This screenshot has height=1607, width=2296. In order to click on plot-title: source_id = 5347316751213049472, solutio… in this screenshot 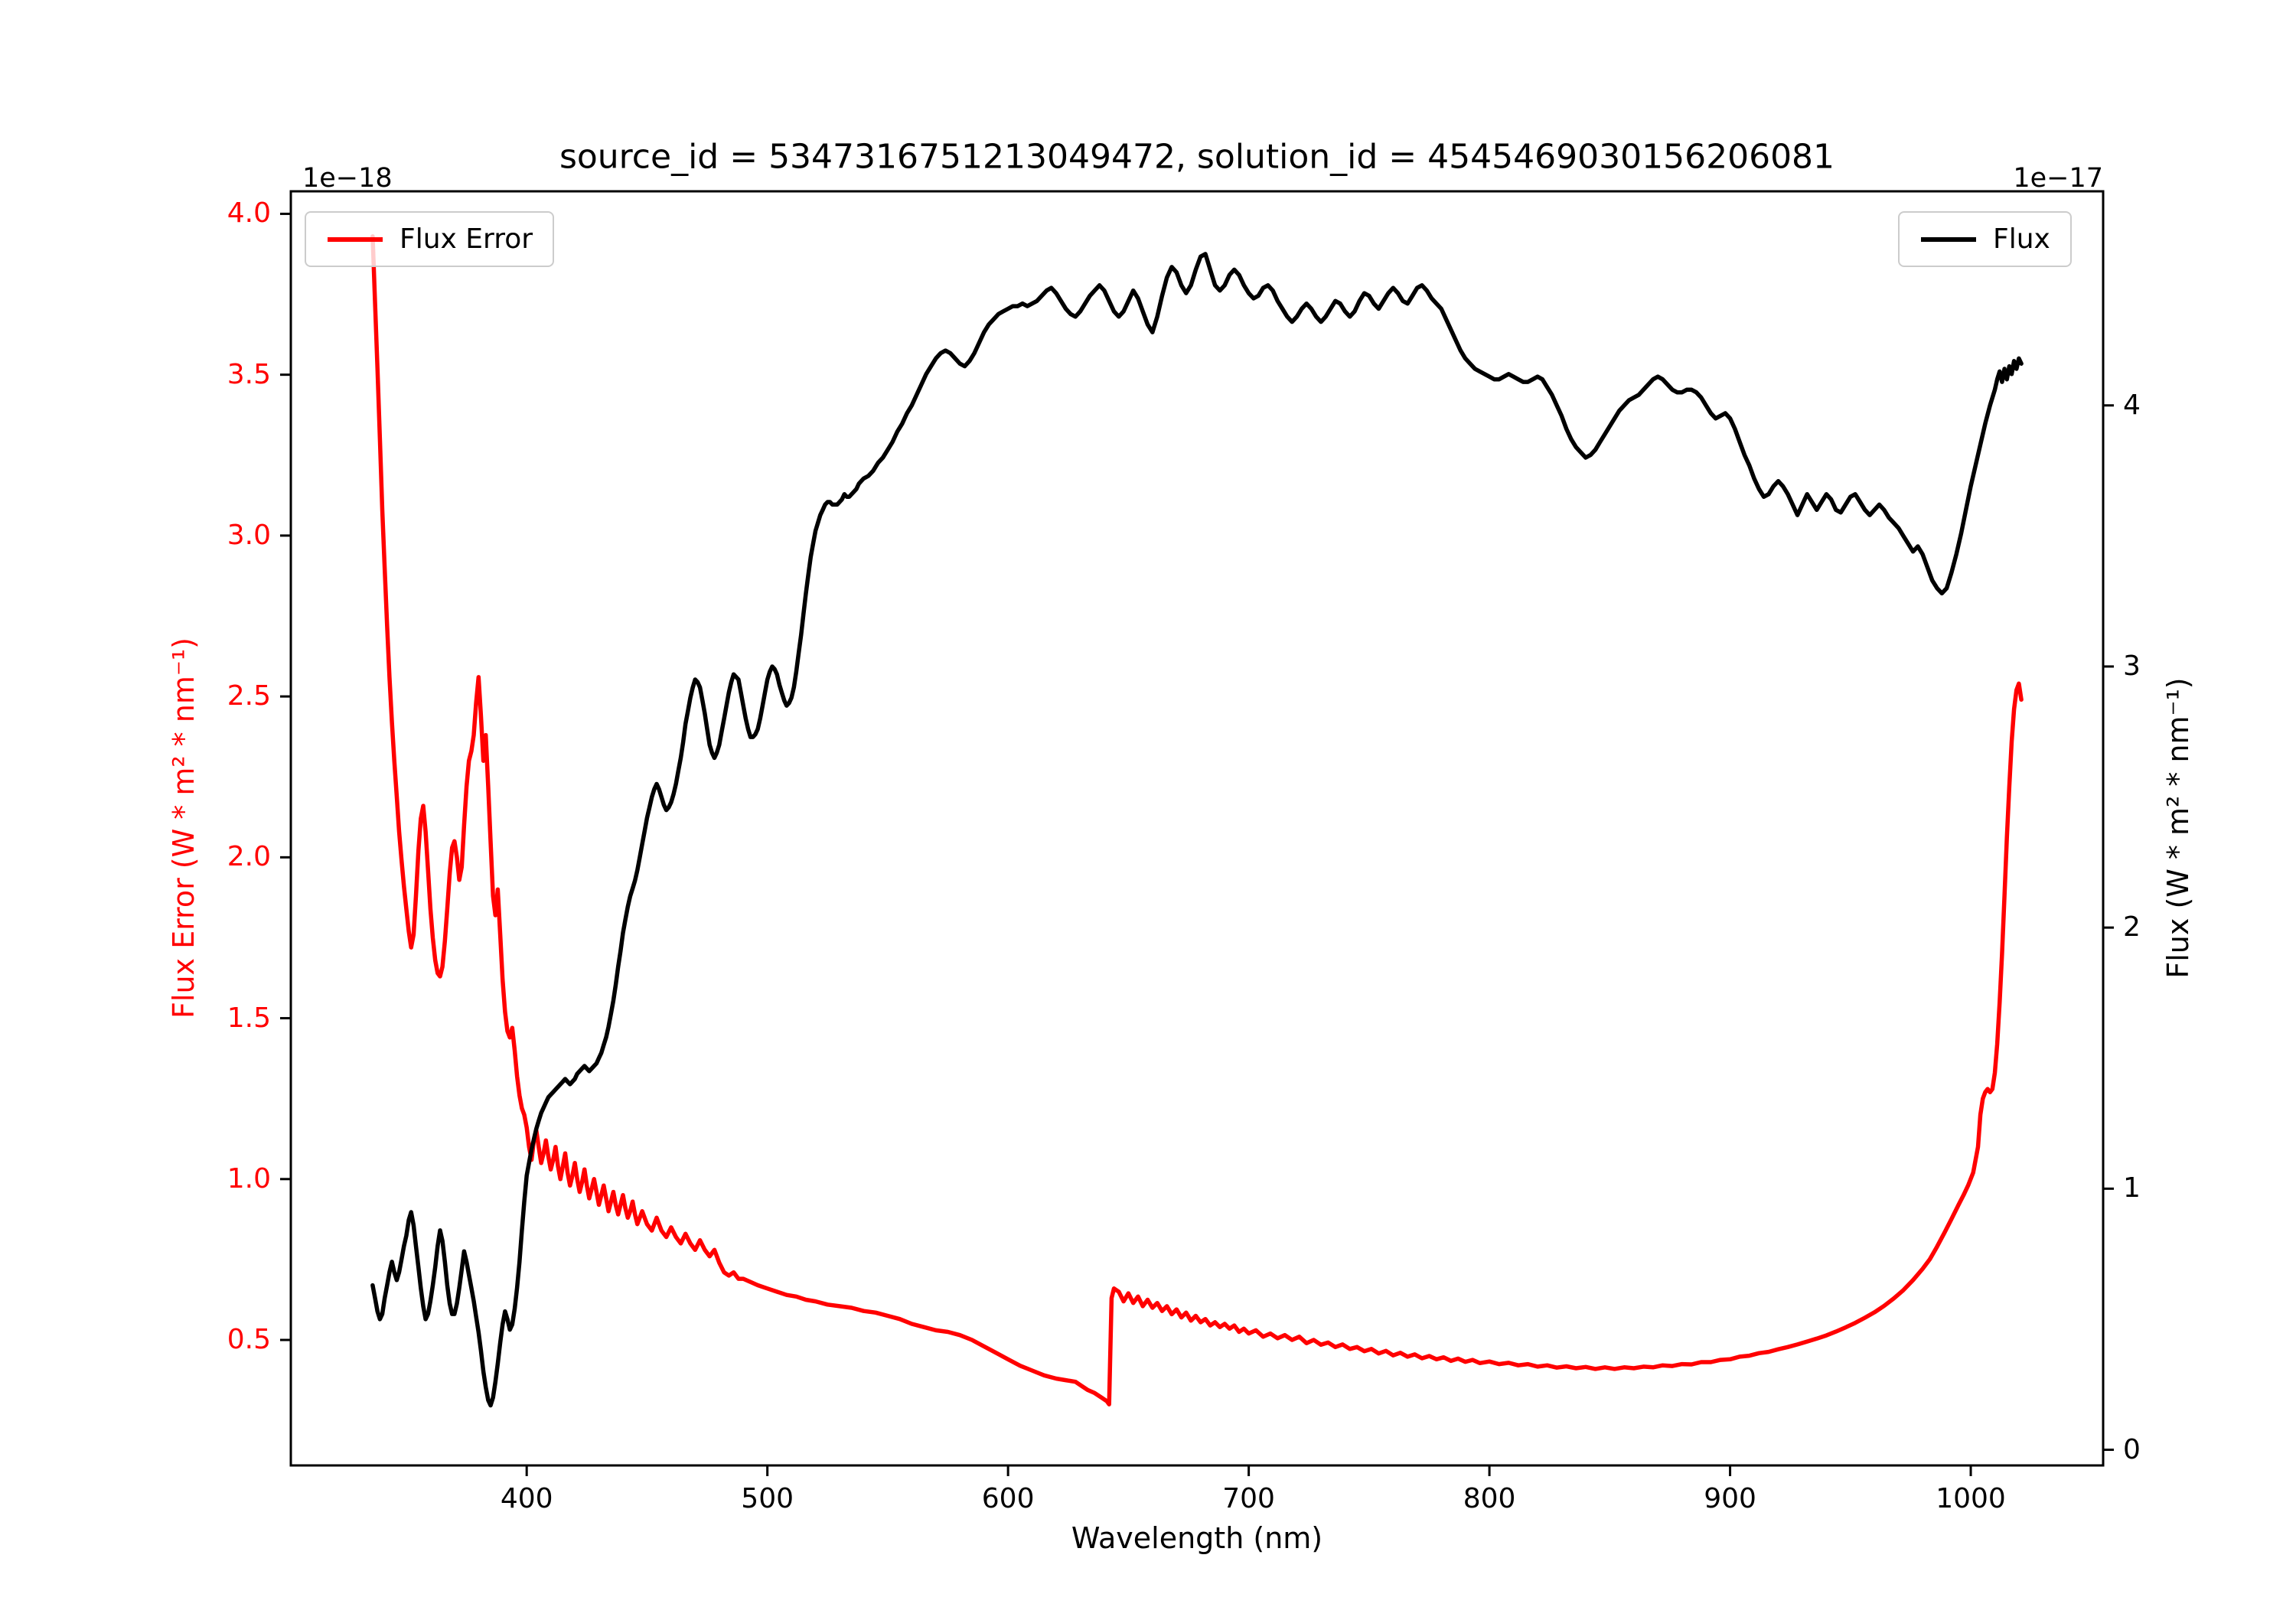, I will do `click(1197, 157)`.